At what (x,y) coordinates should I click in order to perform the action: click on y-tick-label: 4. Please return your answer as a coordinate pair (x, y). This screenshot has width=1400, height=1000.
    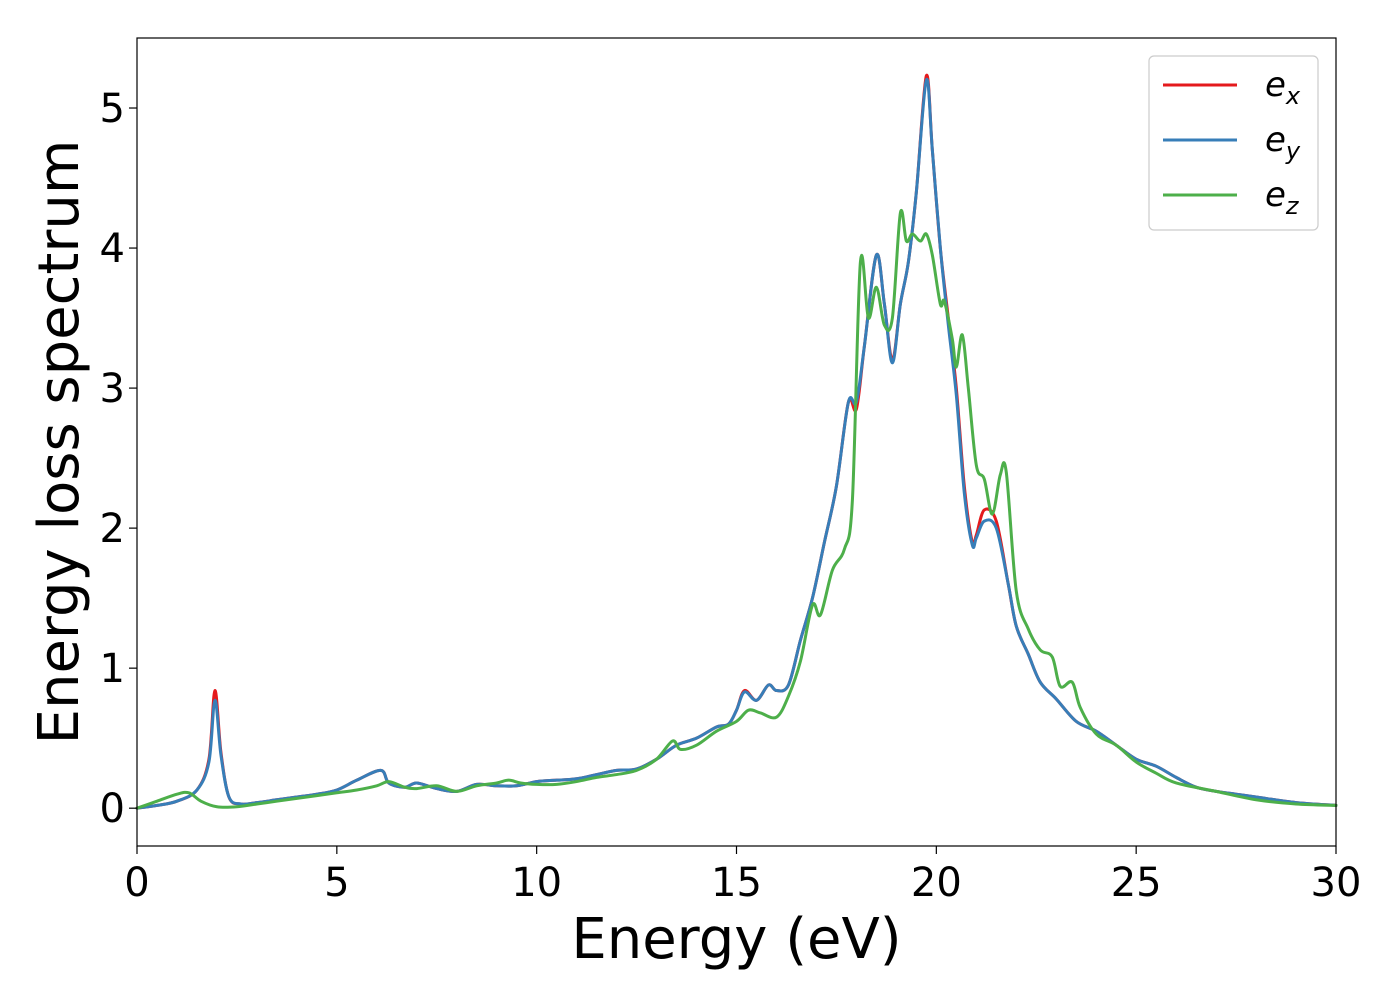
    Looking at the image, I should click on (112, 249).